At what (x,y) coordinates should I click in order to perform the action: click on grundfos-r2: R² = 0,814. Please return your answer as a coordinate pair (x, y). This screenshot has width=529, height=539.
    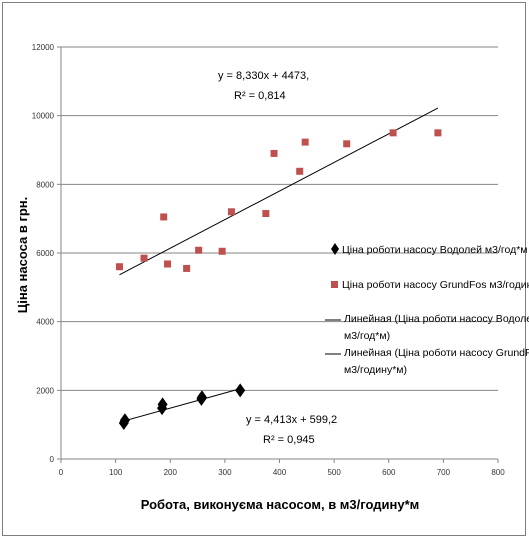
    Looking at the image, I should click on (260, 96).